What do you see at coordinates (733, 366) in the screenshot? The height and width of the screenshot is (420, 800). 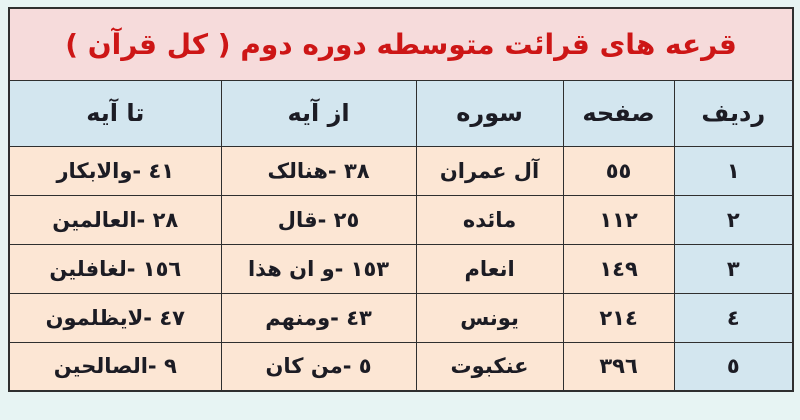 I see `cell-radif: ٥` at bounding box center [733, 366].